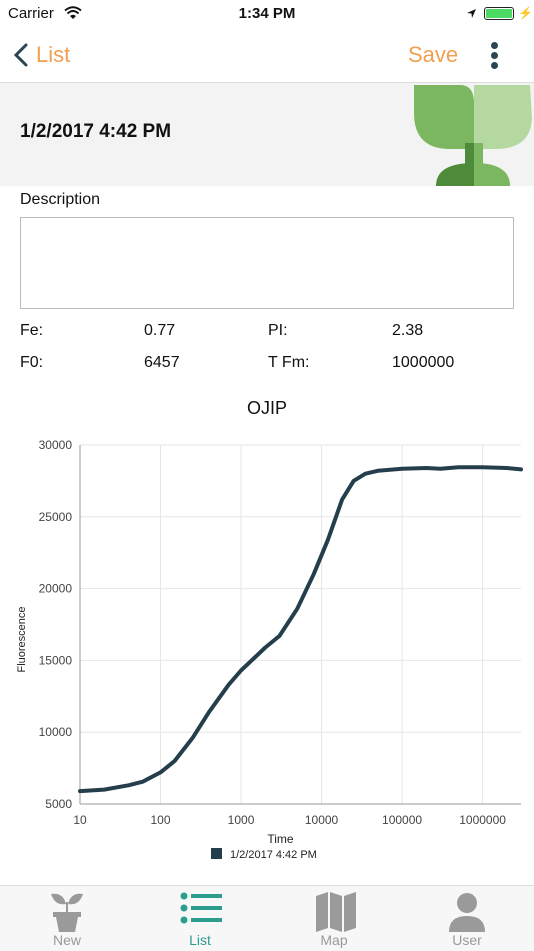  I want to click on tfm-value: 1000000, so click(423, 362).